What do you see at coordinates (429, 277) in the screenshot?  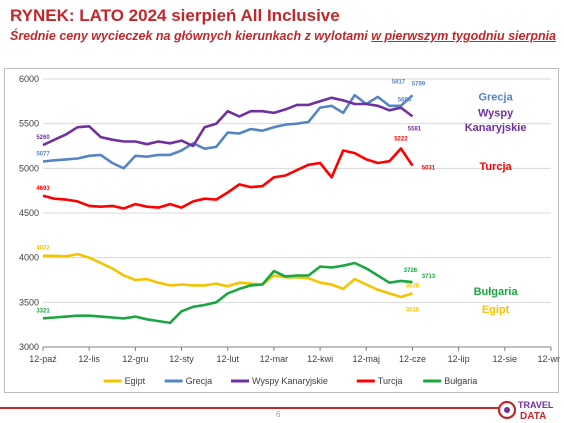 I see `data-label: 3713` at bounding box center [429, 277].